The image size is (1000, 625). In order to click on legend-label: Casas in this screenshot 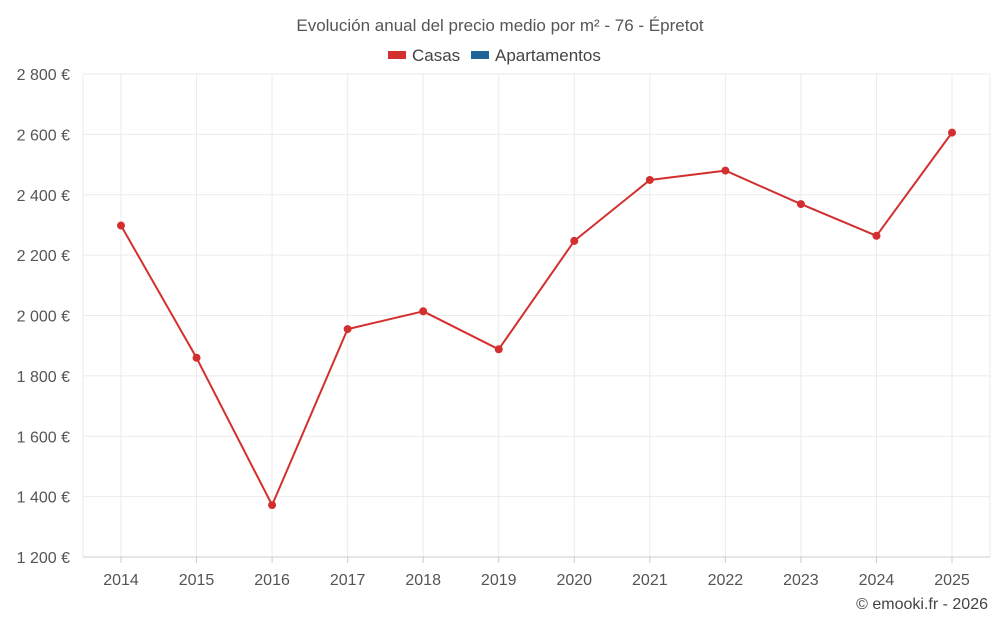, I will do `click(436, 55)`.